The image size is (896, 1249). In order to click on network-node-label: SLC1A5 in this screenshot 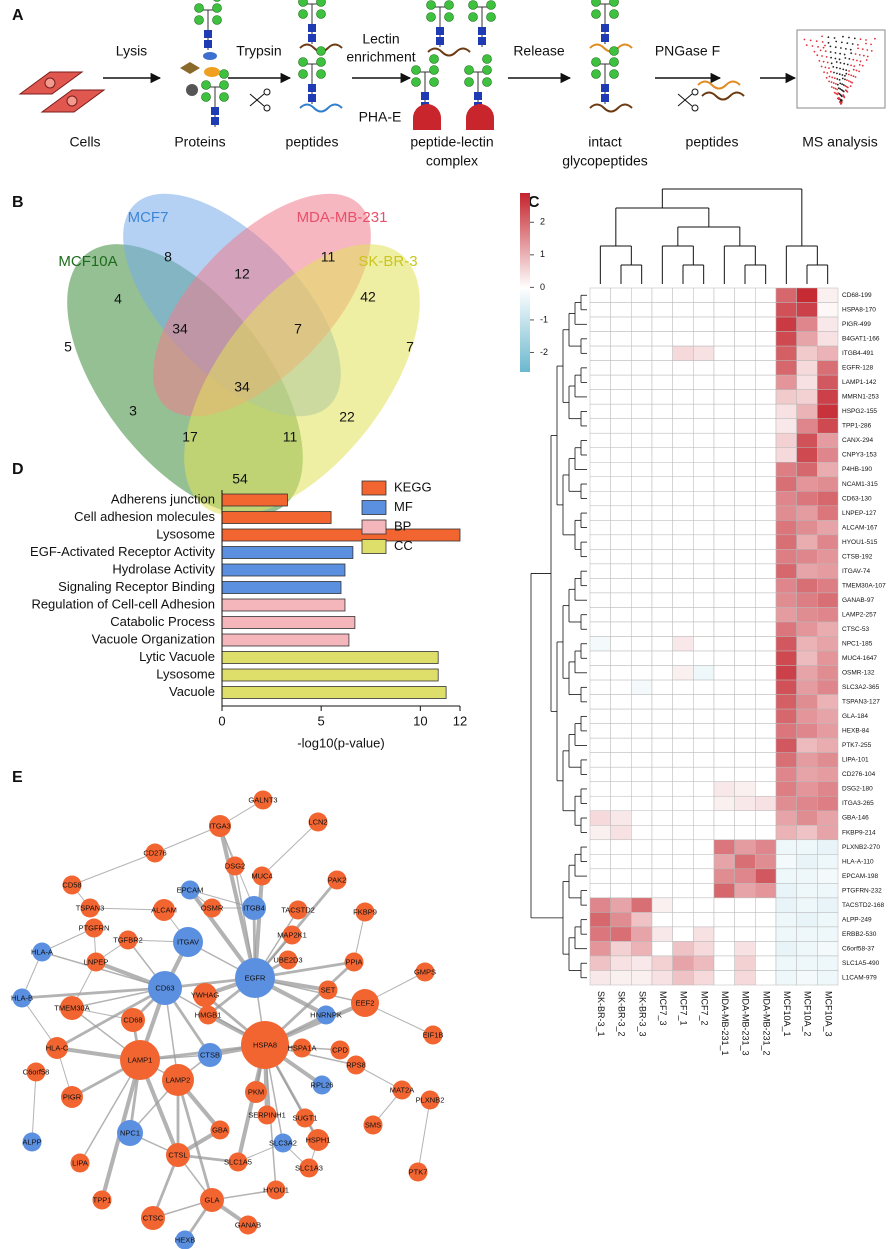, I will do `click(238, 1161)`.